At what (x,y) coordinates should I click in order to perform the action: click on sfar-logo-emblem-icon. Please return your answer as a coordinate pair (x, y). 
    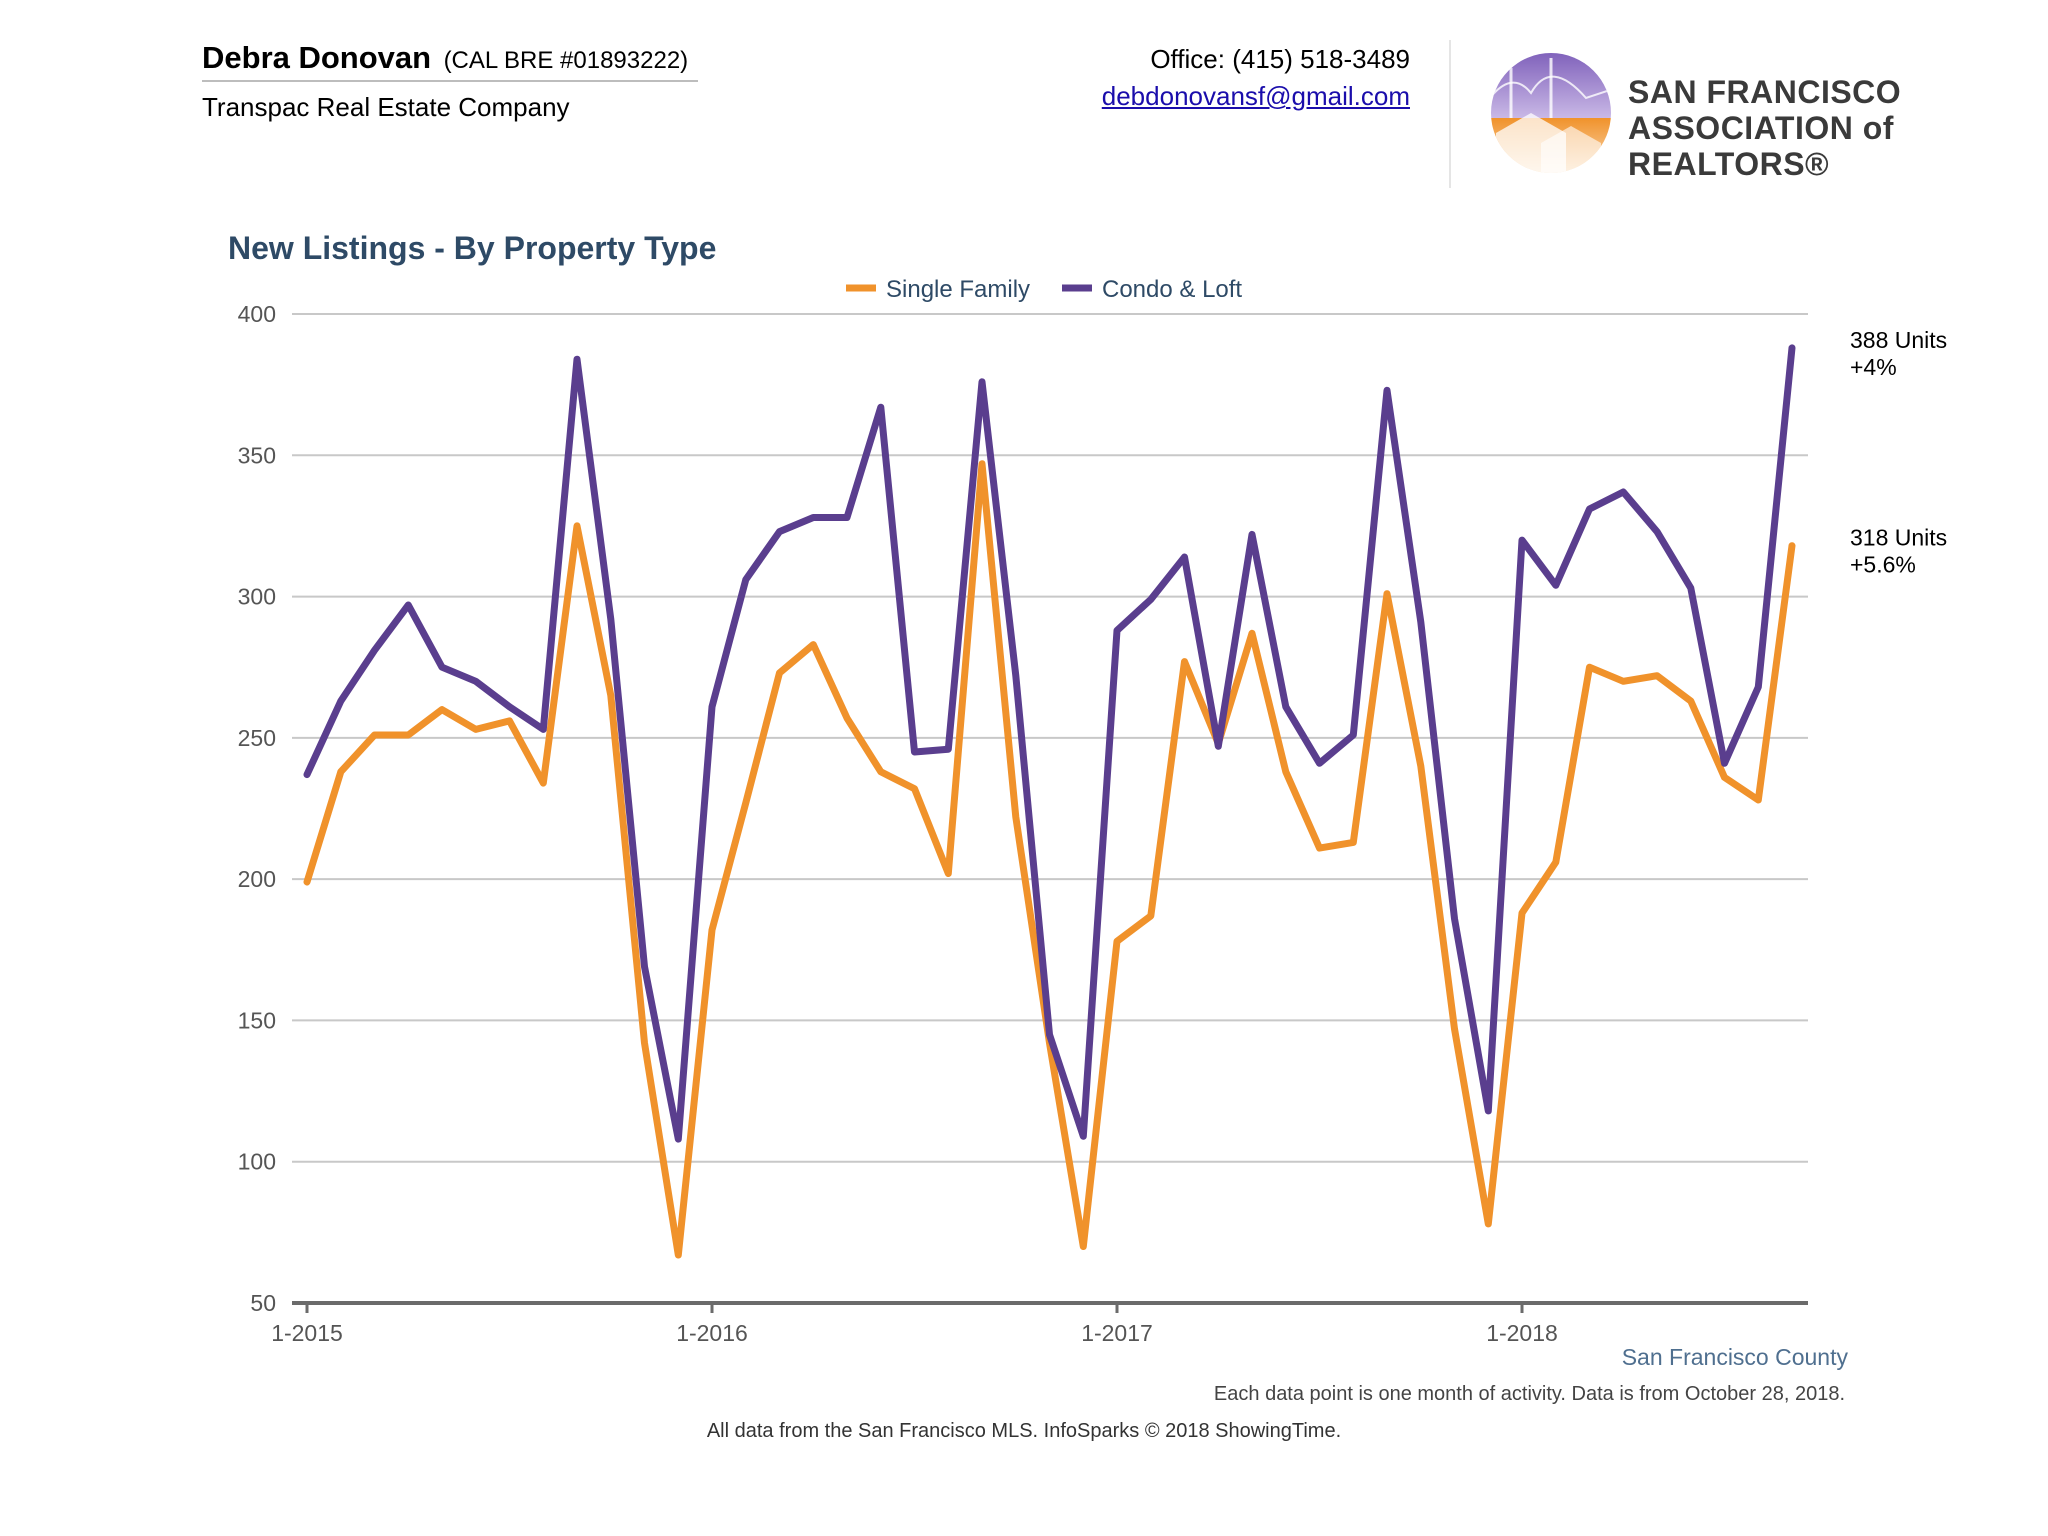
    Looking at the image, I should click on (1551, 113).